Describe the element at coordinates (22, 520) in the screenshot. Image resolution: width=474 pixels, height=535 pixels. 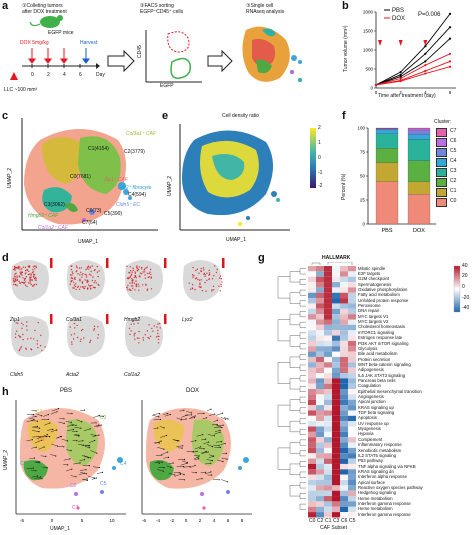
I see `h-pbs-xtick: -5` at that location.